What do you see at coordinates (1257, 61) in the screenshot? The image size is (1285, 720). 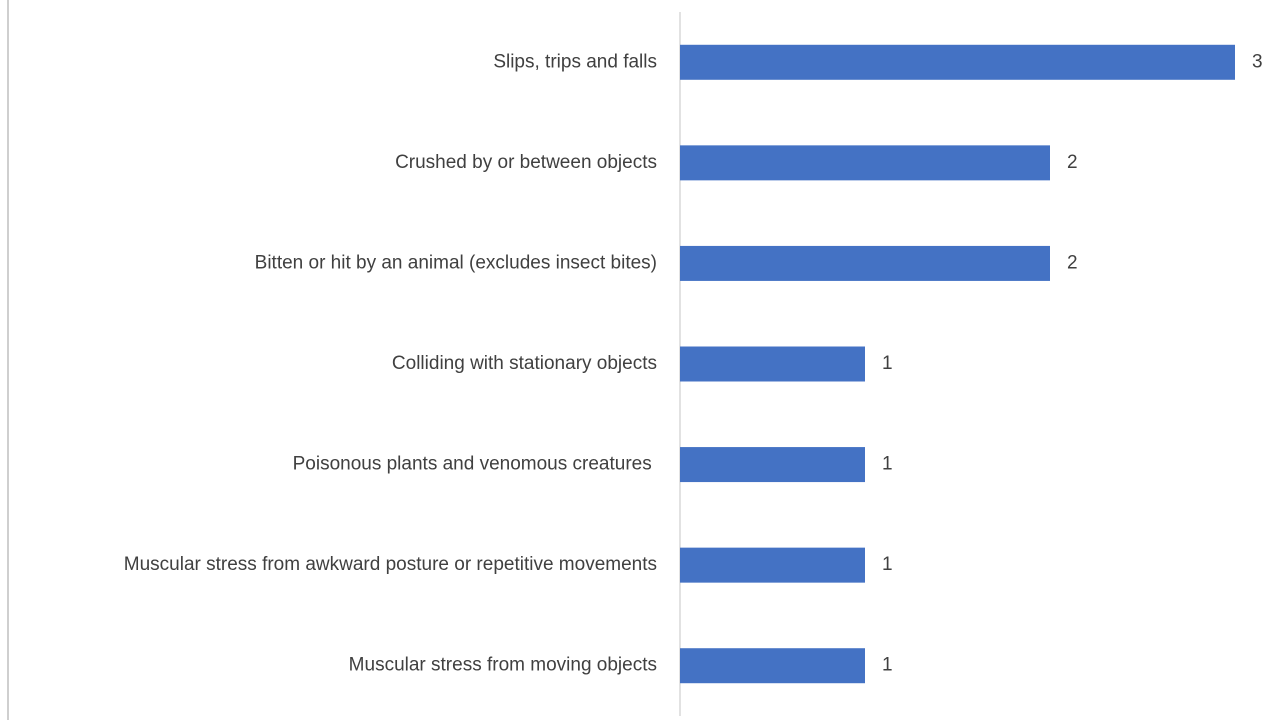 I see `data-label: 3` at bounding box center [1257, 61].